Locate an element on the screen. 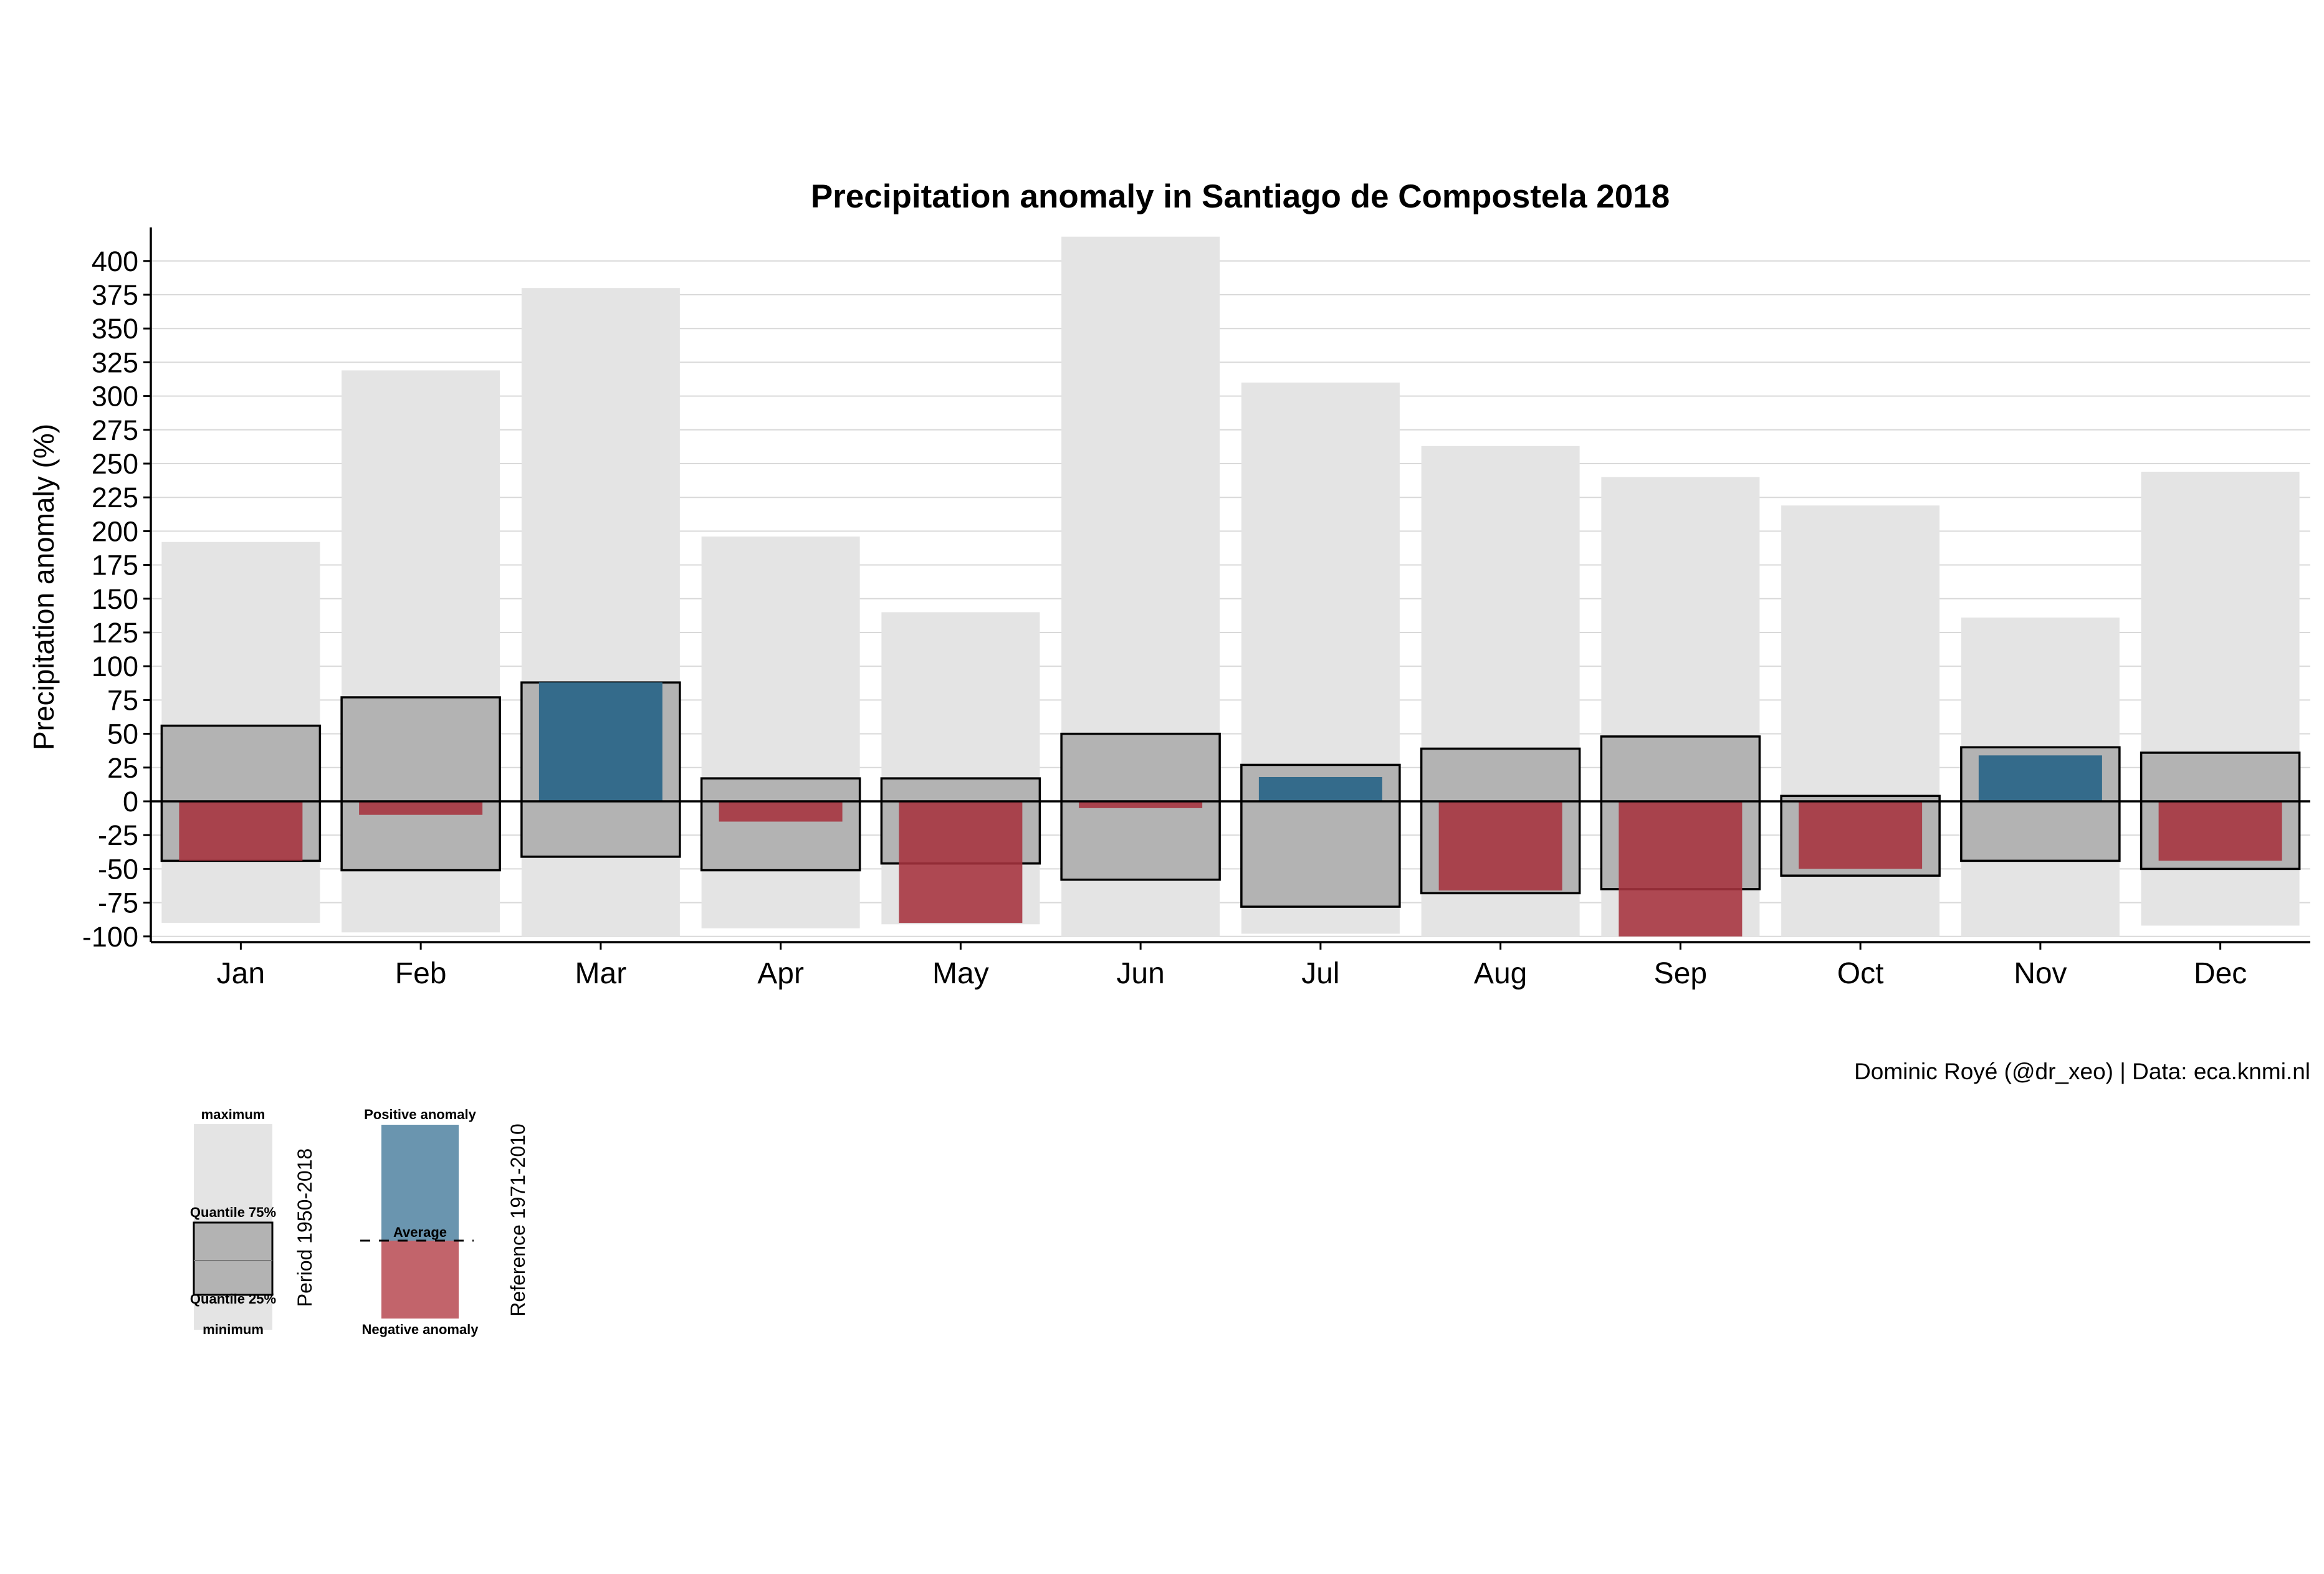  anomaly-bars is located at coordinates (1230, 809).